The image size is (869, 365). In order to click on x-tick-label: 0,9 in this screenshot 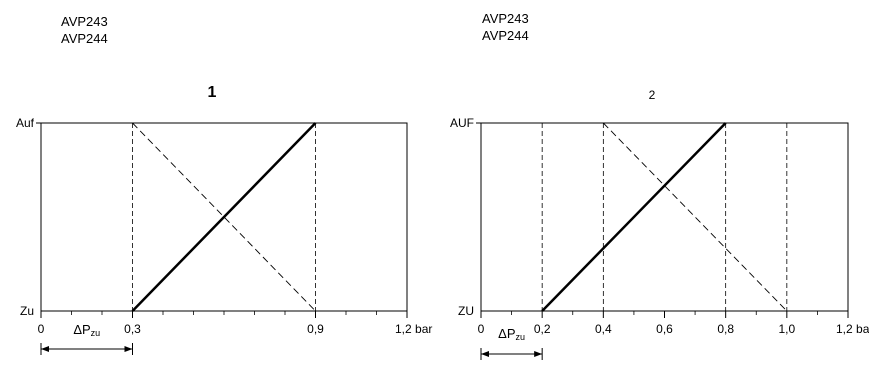, I will do `click(315, 329)`.